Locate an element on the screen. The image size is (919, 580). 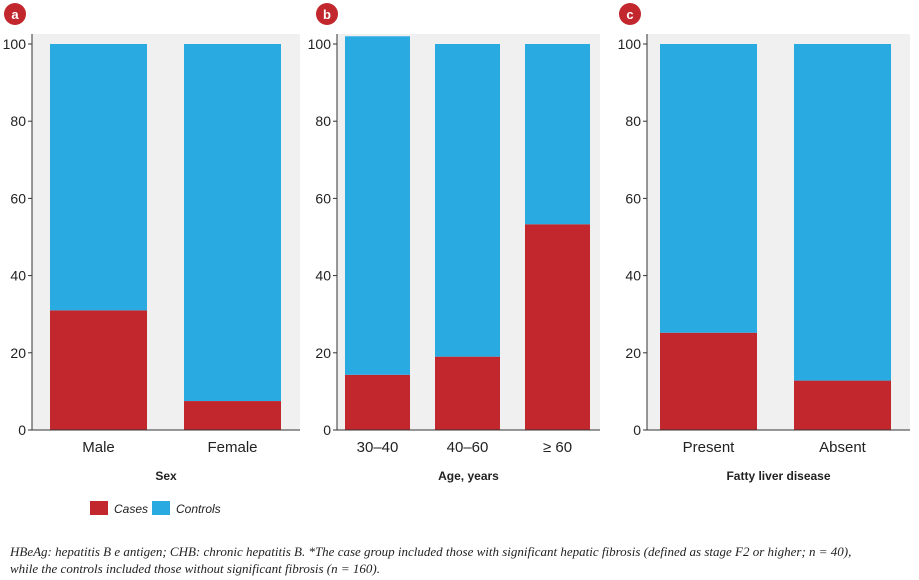
legend-label-controls: Controls is located at coordinates (198, 509).